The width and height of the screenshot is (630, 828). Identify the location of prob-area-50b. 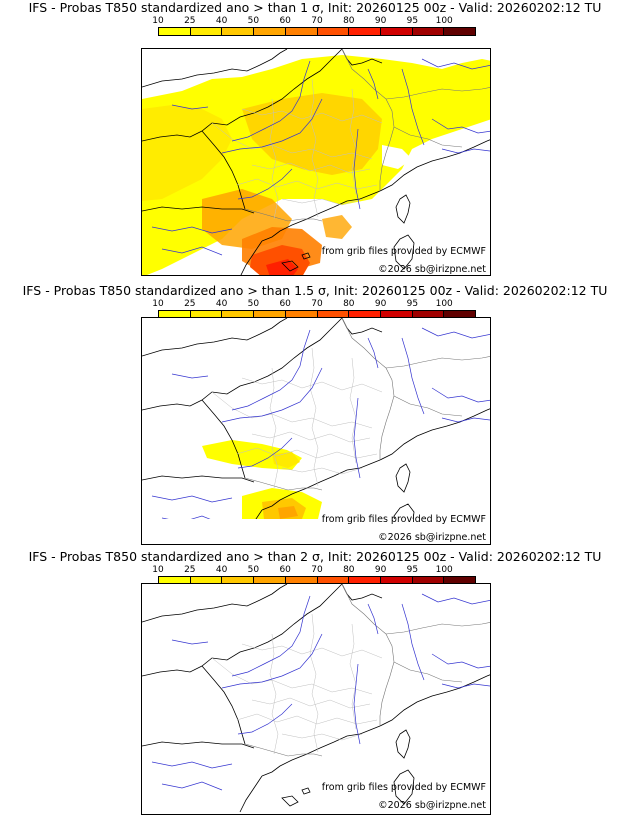
(337, 227).